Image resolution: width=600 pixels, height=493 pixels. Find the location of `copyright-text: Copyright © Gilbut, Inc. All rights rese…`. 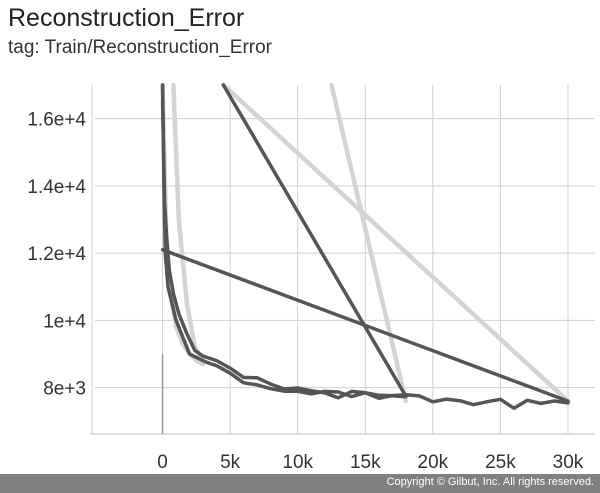

copyright-text: Copyright © Gilbut, Inc. All rights rese… is located at coordinates (490, 482).